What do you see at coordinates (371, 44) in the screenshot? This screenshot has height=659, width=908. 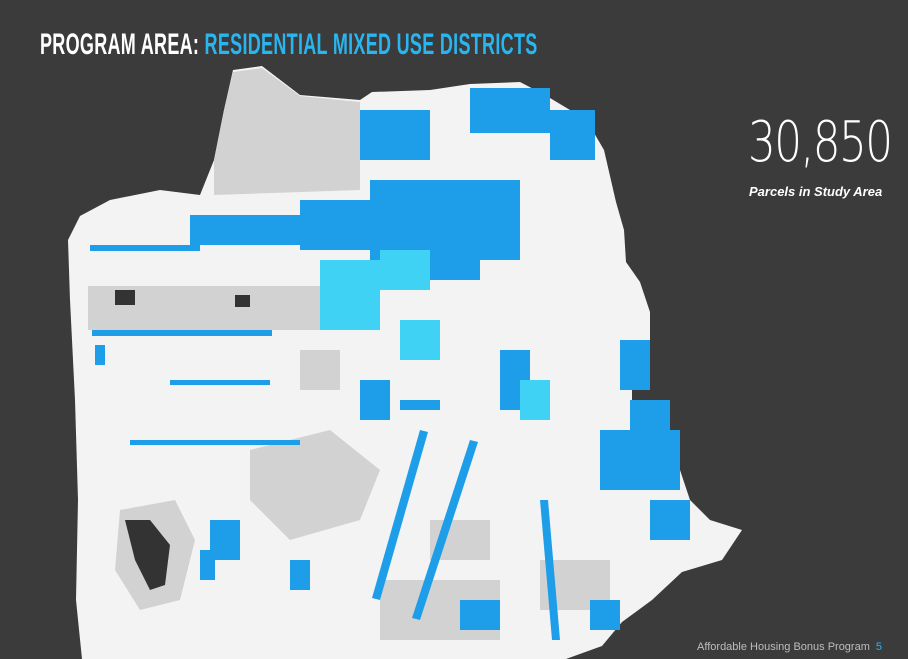 I see `title-highlight: RESIDENTIAL MIXED USE DISTRICTS` at bounding box center [371, 44].